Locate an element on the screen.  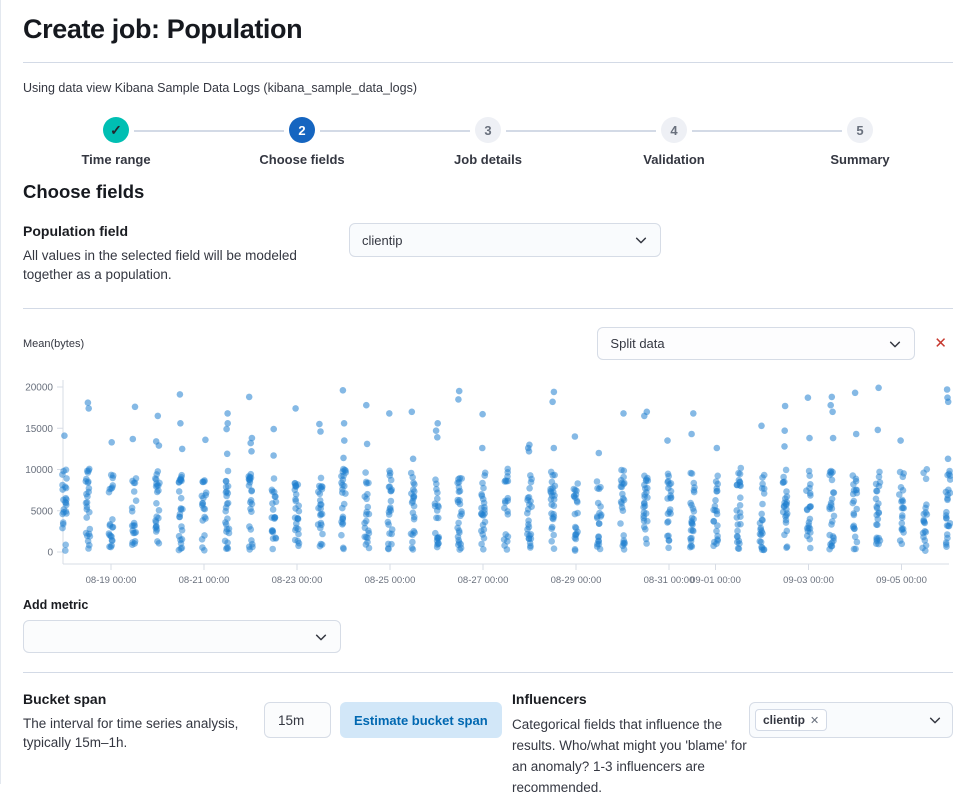
bucket-span-heading: Bucket span is located at coordinates (65, 699).